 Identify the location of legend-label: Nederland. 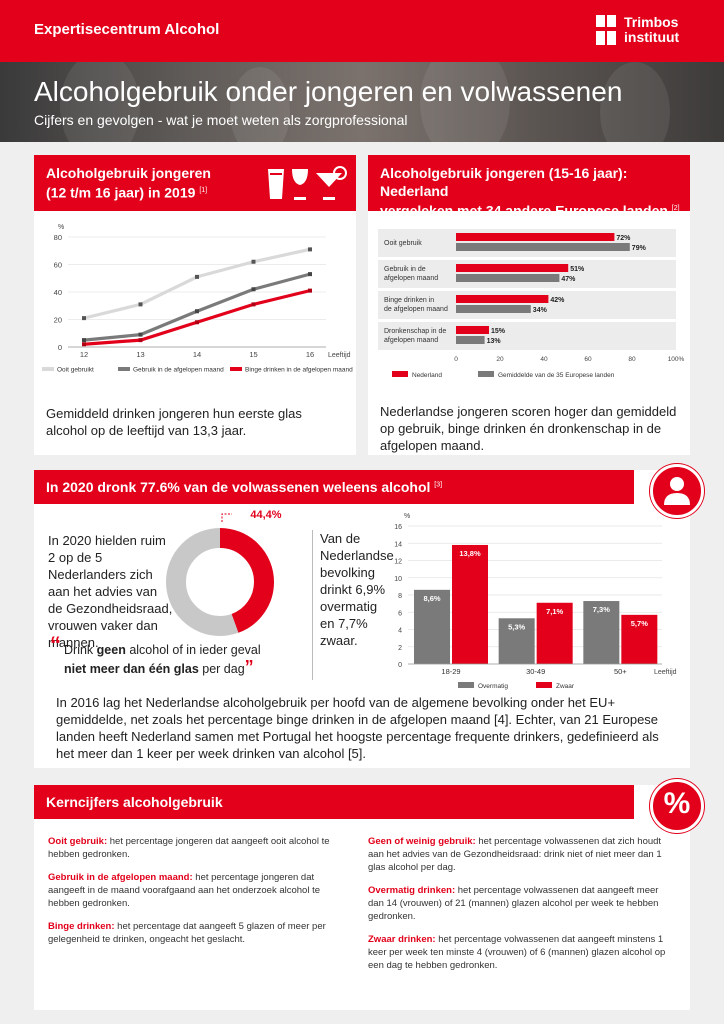
(427, 375).